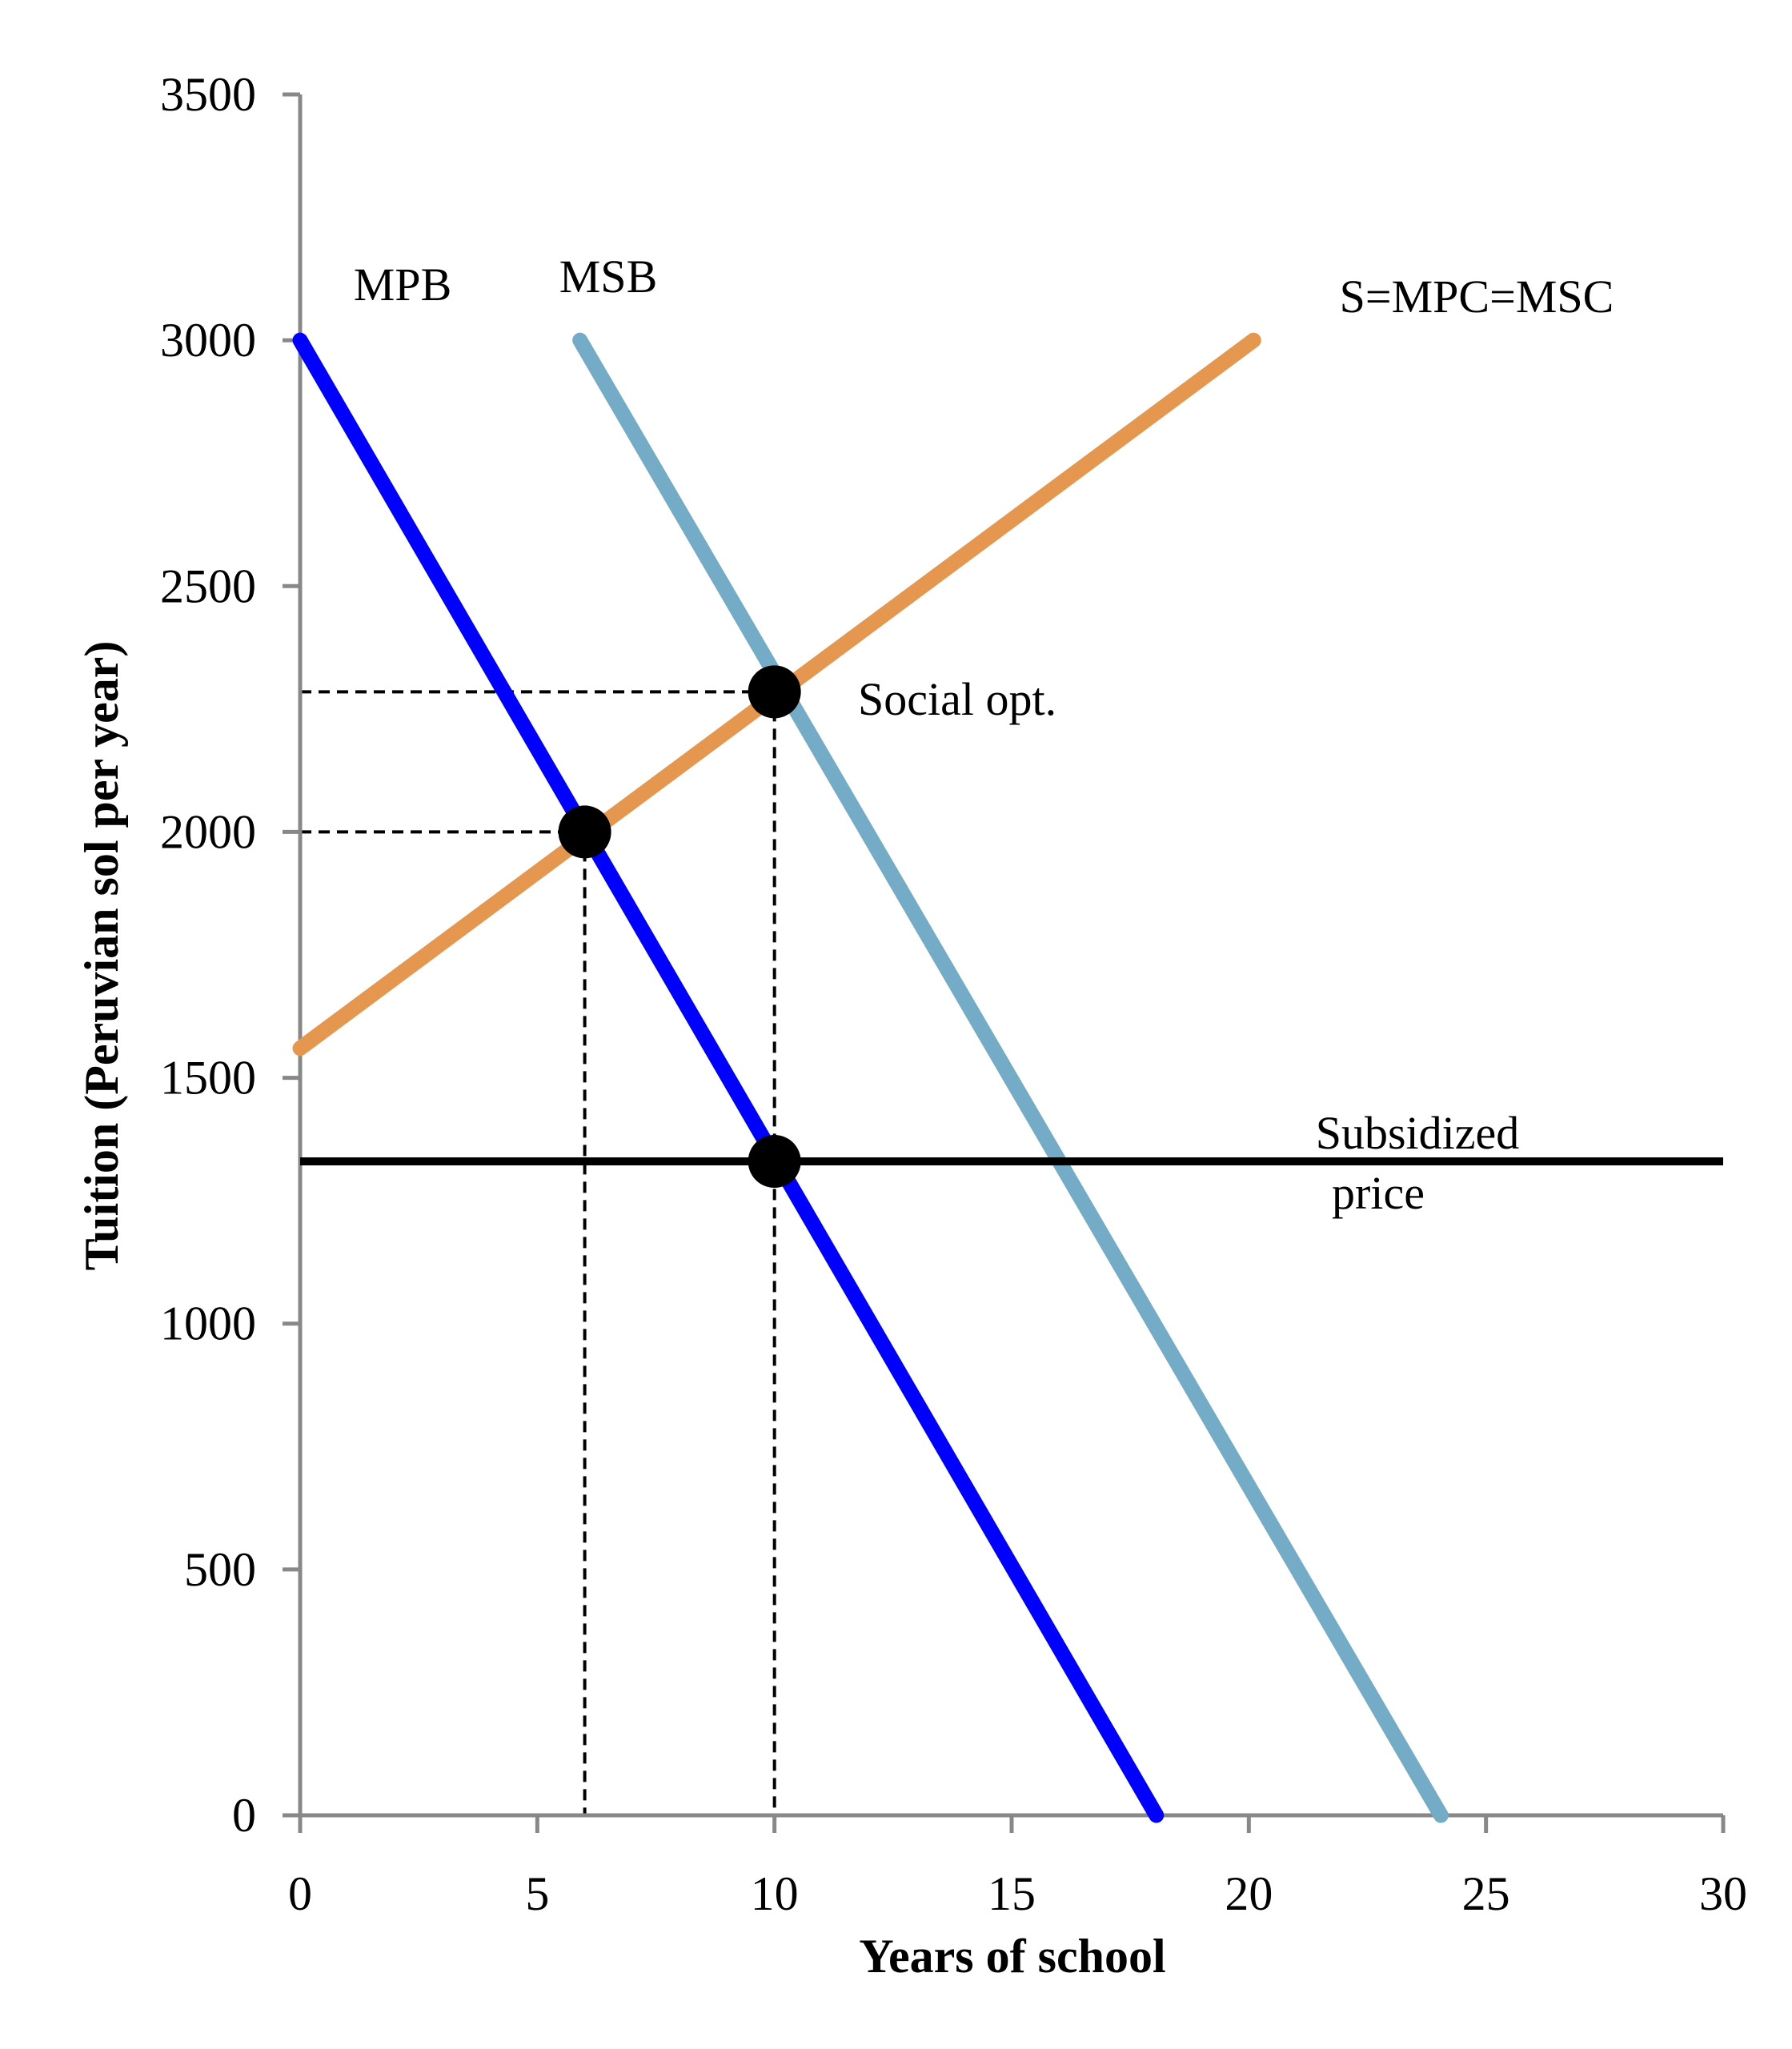 The image size is (1792, 2049). Describe the element at coordinates (1486, 1894) in the screenshot. I see `x-tick-label-25: 25` at that location.